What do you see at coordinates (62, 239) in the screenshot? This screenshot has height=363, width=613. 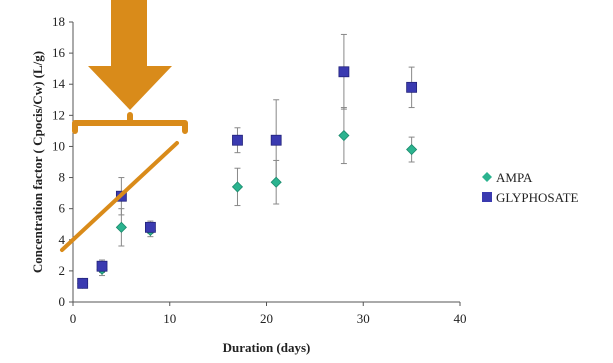 I see `y-tick-label: 4` at bounding box center [62, 239].